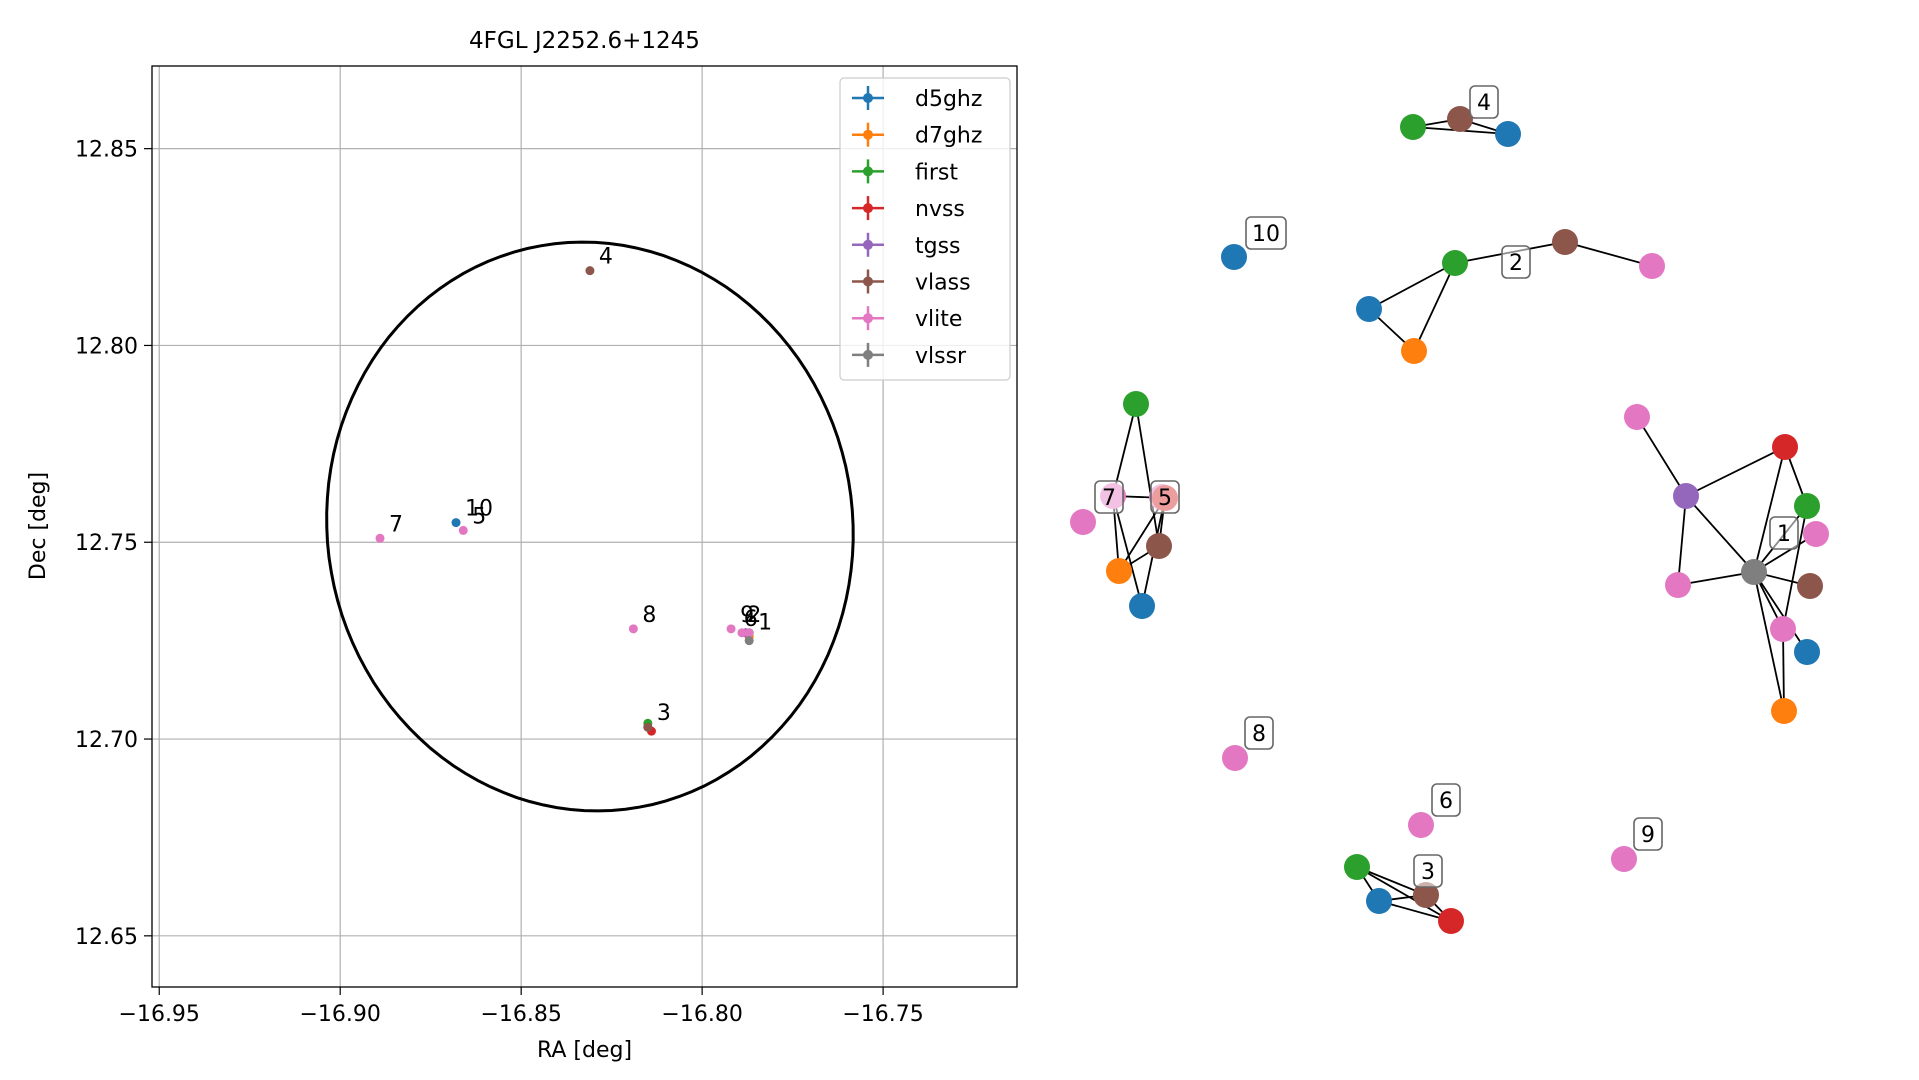 Image resolution: width=1919 pixels, height=1080 pixels. Describe the element at coordinates (907, 319) in the screenshot. I see `legend-item-vlite: vlite` at that location.